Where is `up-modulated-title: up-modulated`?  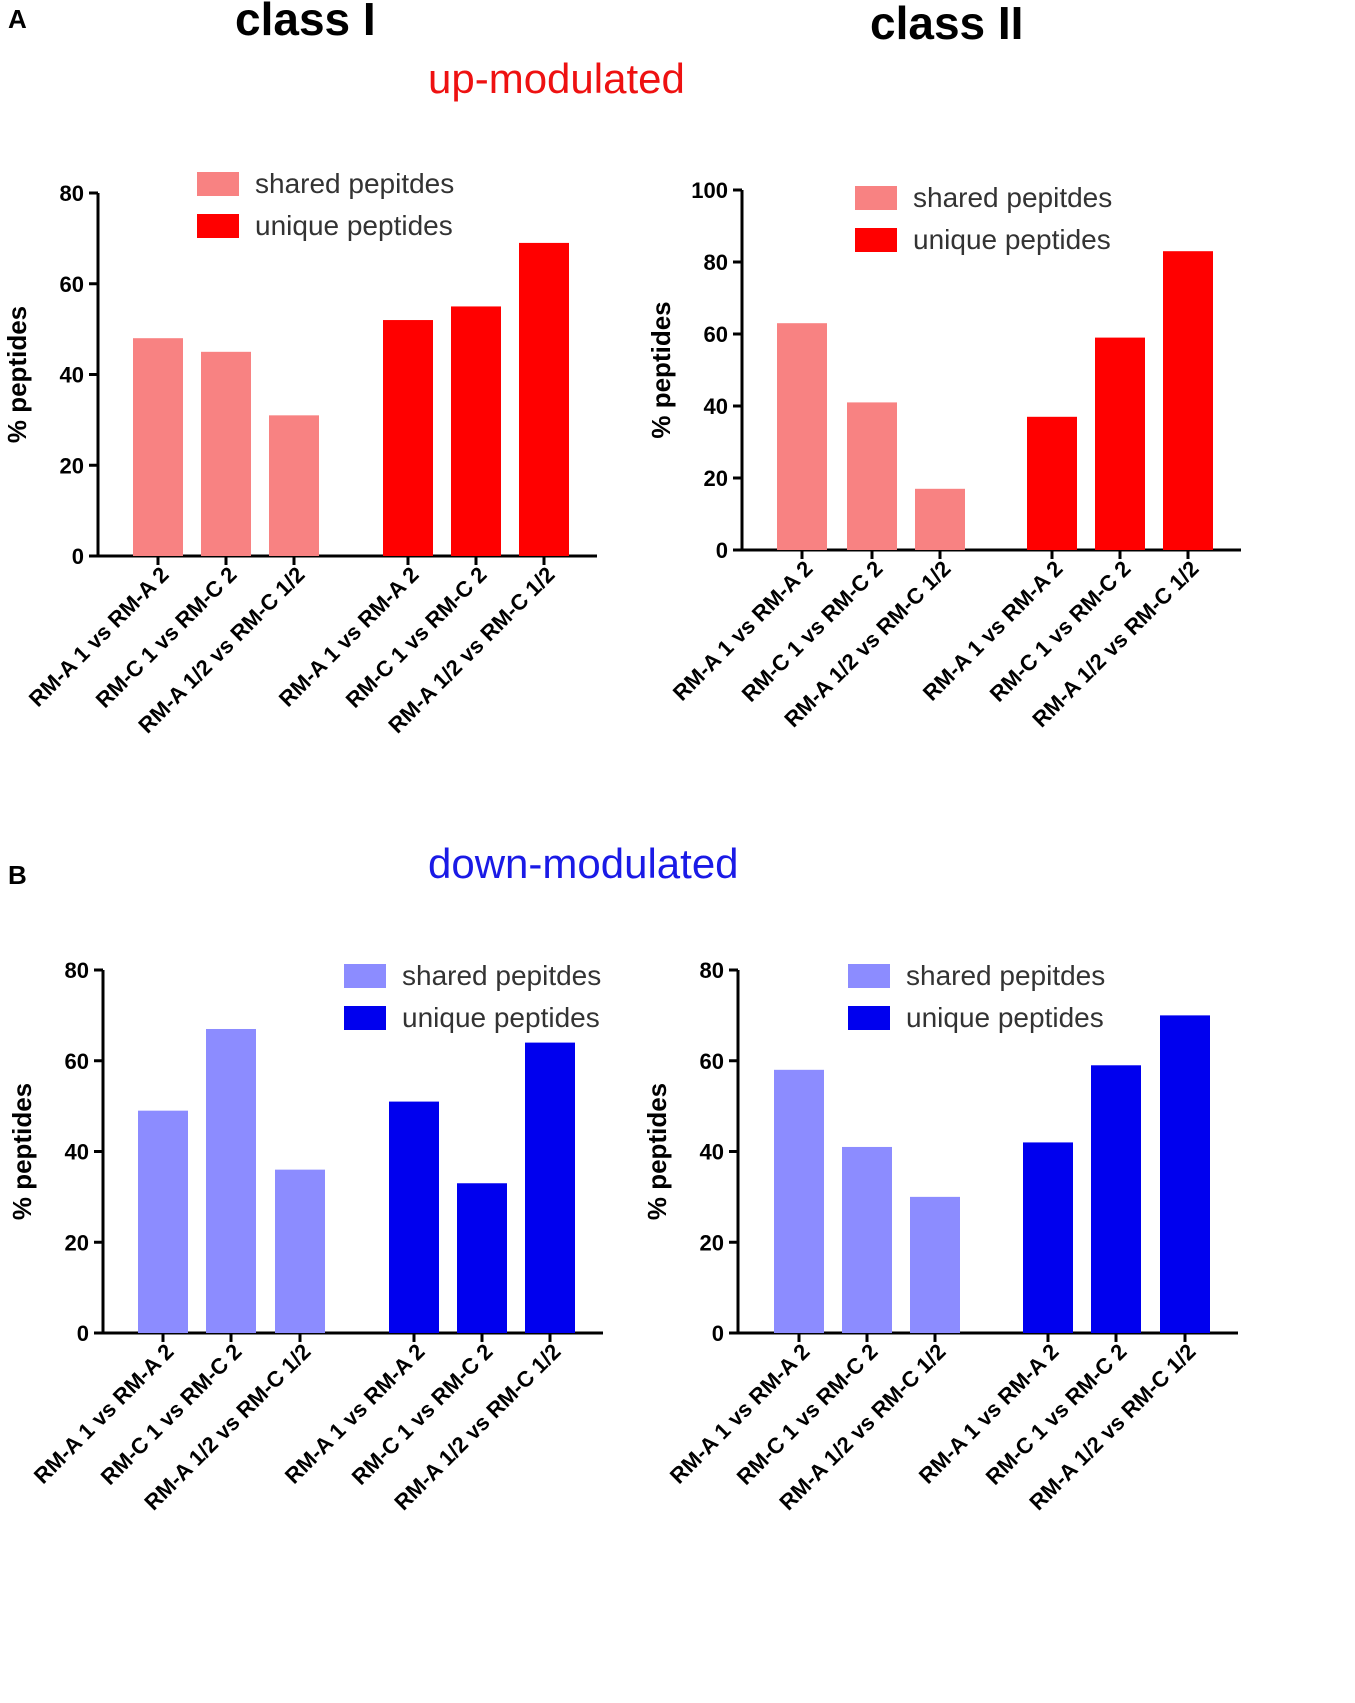 up-modulated-title: up-modulated is located at coordinates (556, 78).